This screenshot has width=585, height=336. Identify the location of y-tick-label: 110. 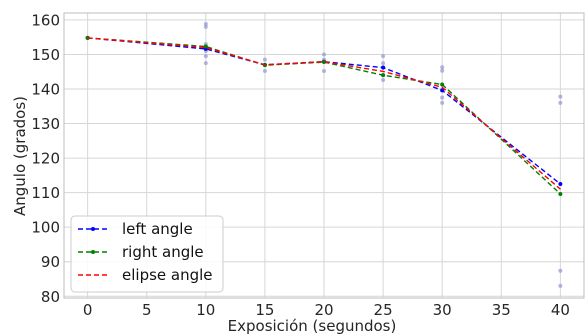
(45, 193).